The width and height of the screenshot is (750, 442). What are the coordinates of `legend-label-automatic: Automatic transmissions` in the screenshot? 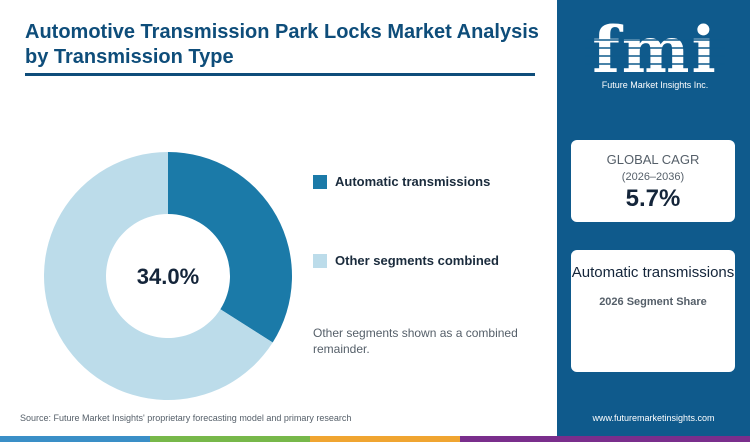 It's located at (413, 181).